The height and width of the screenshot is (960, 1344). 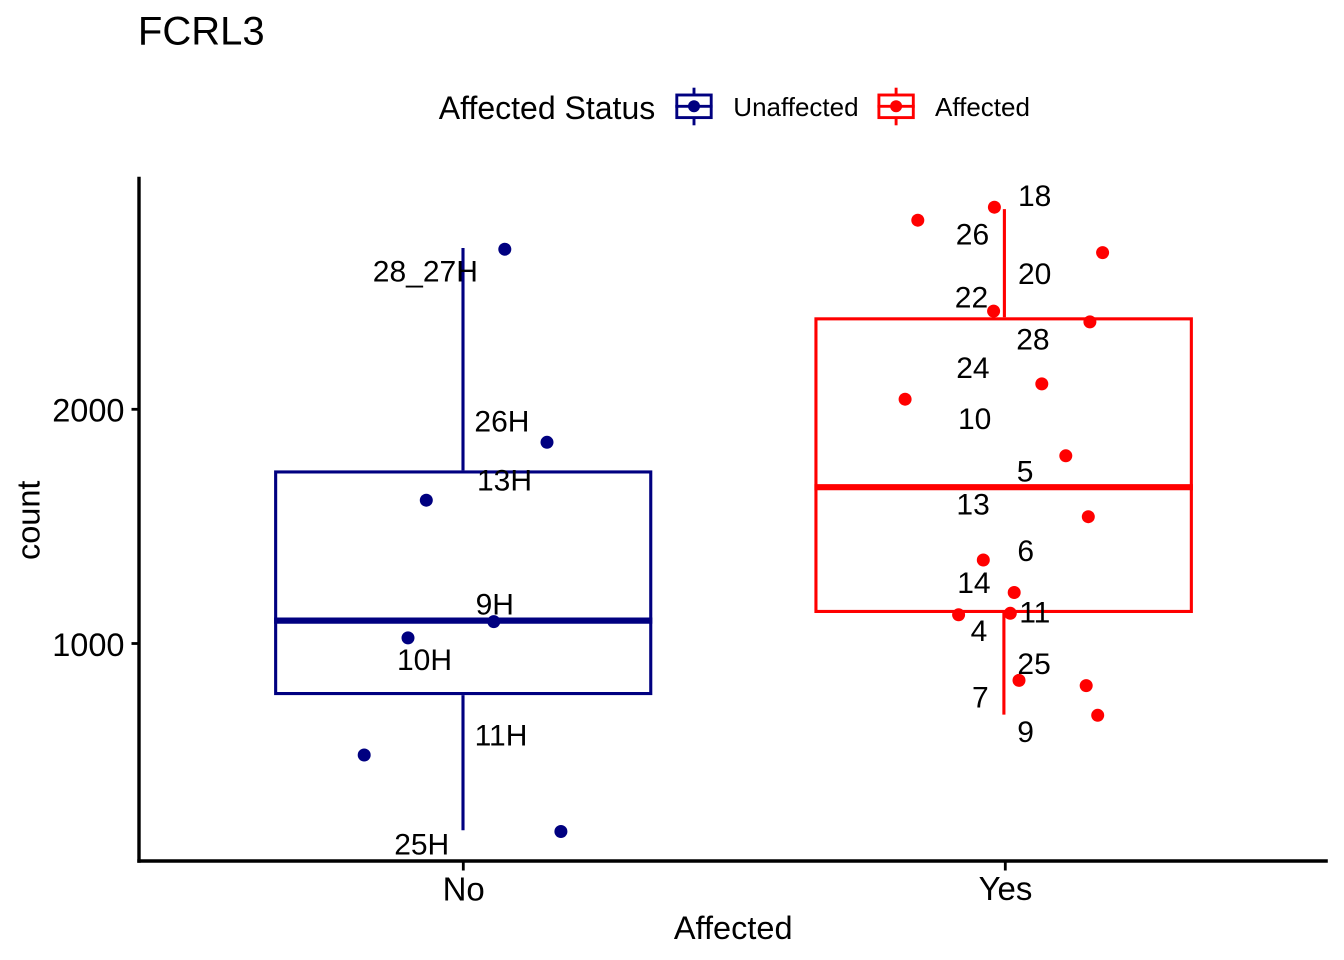 I want to click on svg-text: 28, so click(x=1032, y=340).